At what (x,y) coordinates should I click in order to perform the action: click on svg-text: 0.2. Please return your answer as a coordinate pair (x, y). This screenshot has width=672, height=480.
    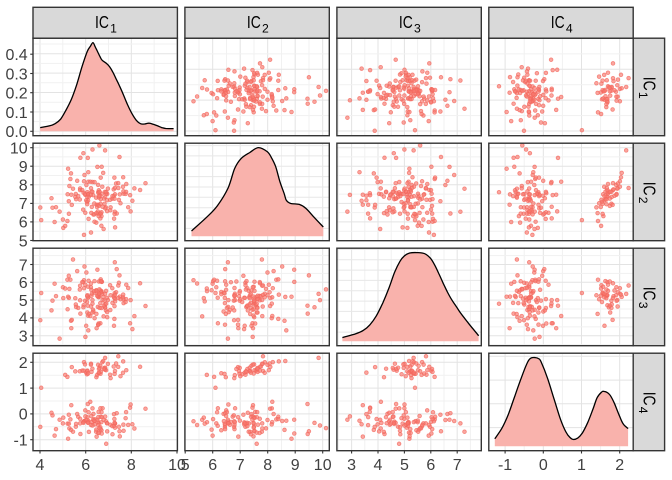
    Looking at the image, I should click on (16, 94).